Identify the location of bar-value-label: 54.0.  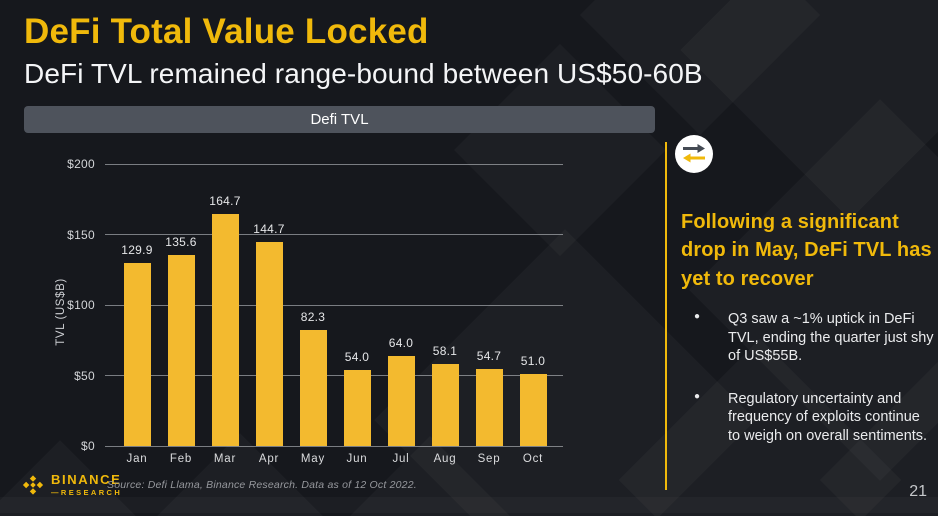
(357, 356).